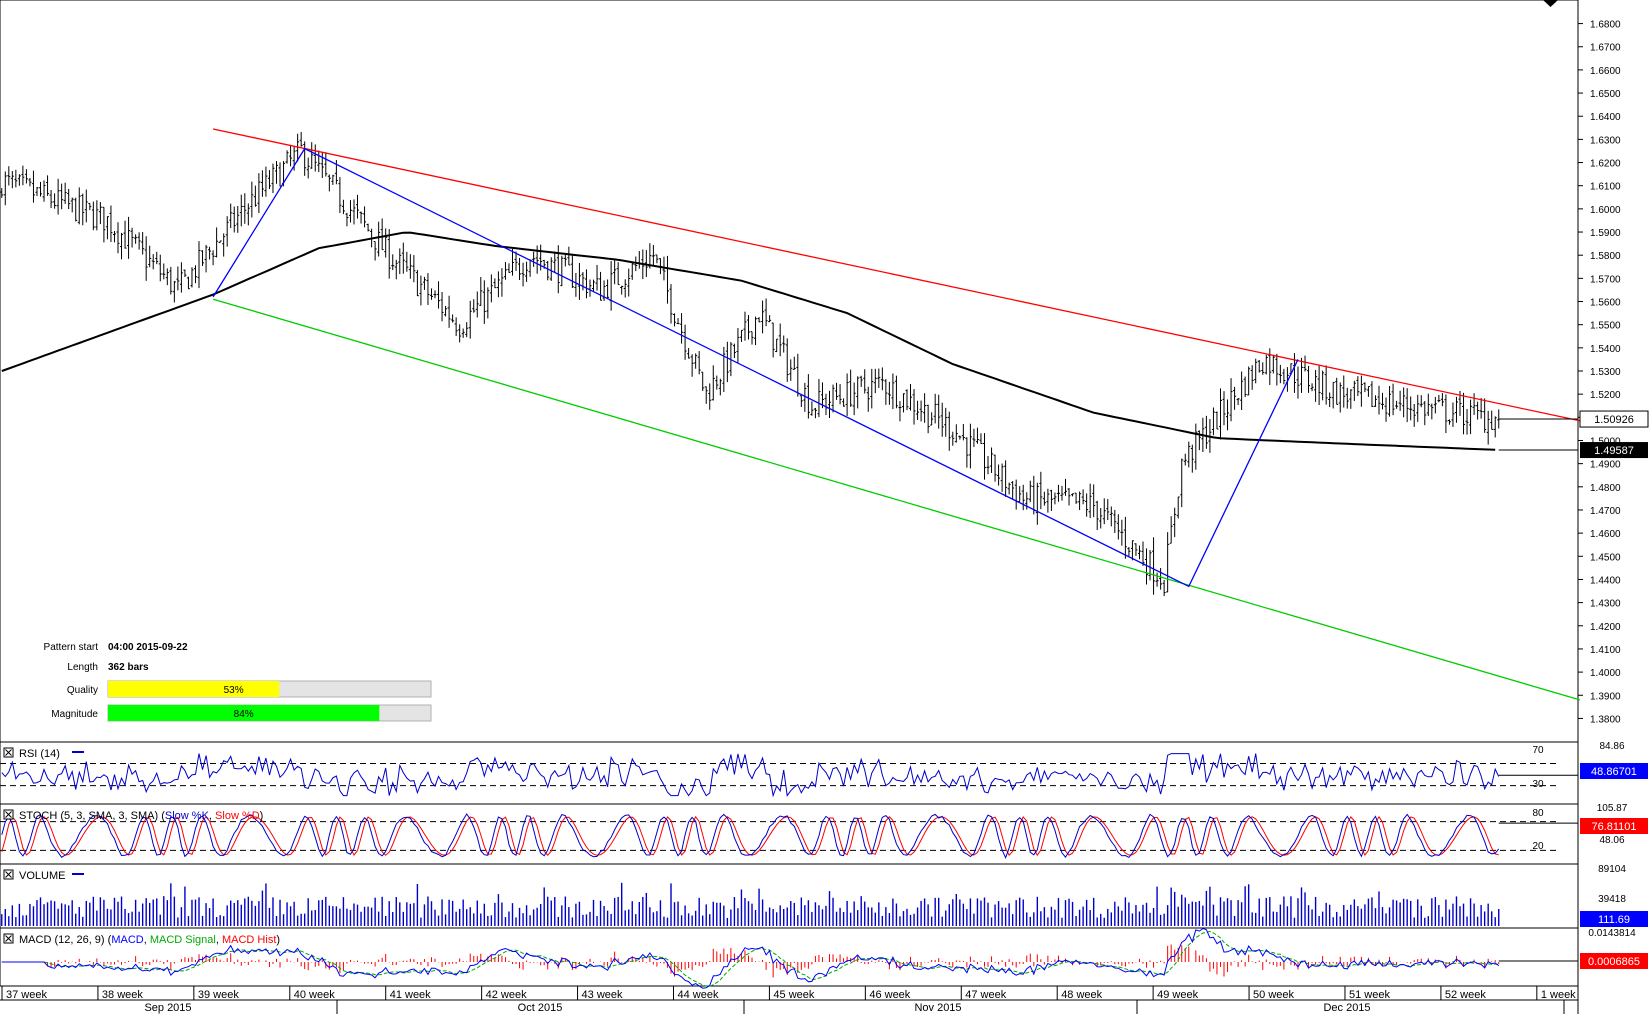 This screenshot has width=1651, height=1019. Describe the element at coordinates (8, 874) in the screenshot. I see `volume-close-x-icon` at that location.